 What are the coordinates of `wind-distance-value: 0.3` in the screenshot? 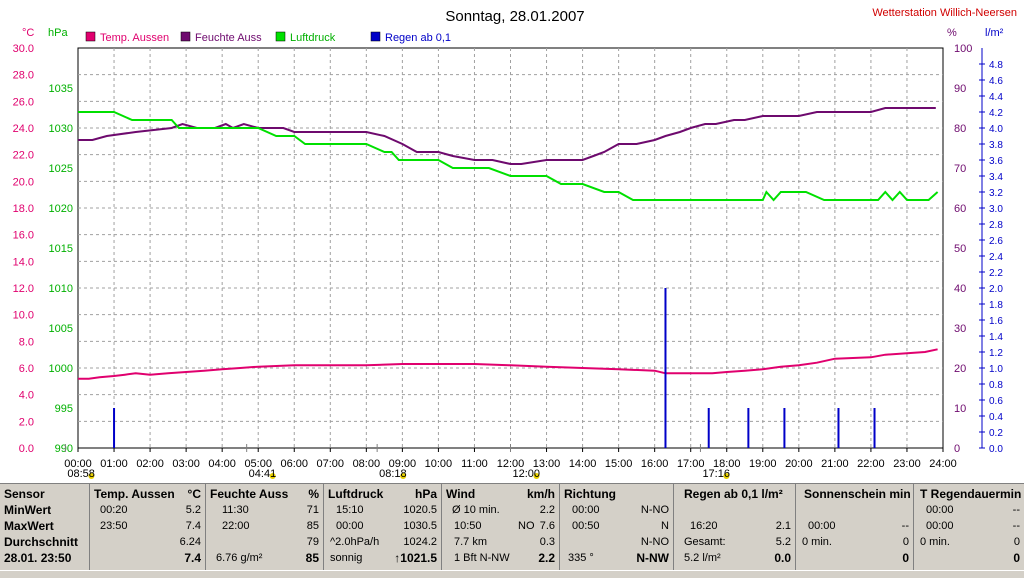 It's located at (547, 542).